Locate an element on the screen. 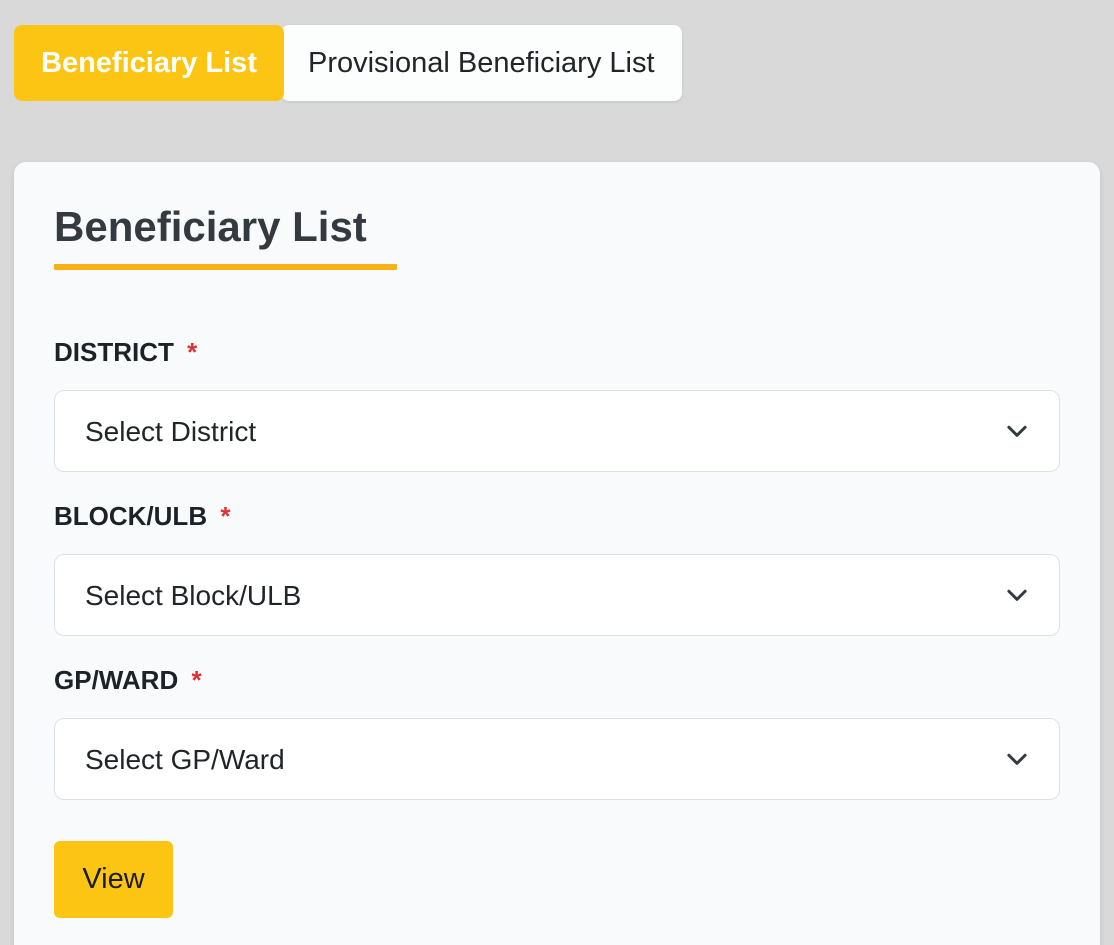  view-button: View is located at coordinates (113, 879).